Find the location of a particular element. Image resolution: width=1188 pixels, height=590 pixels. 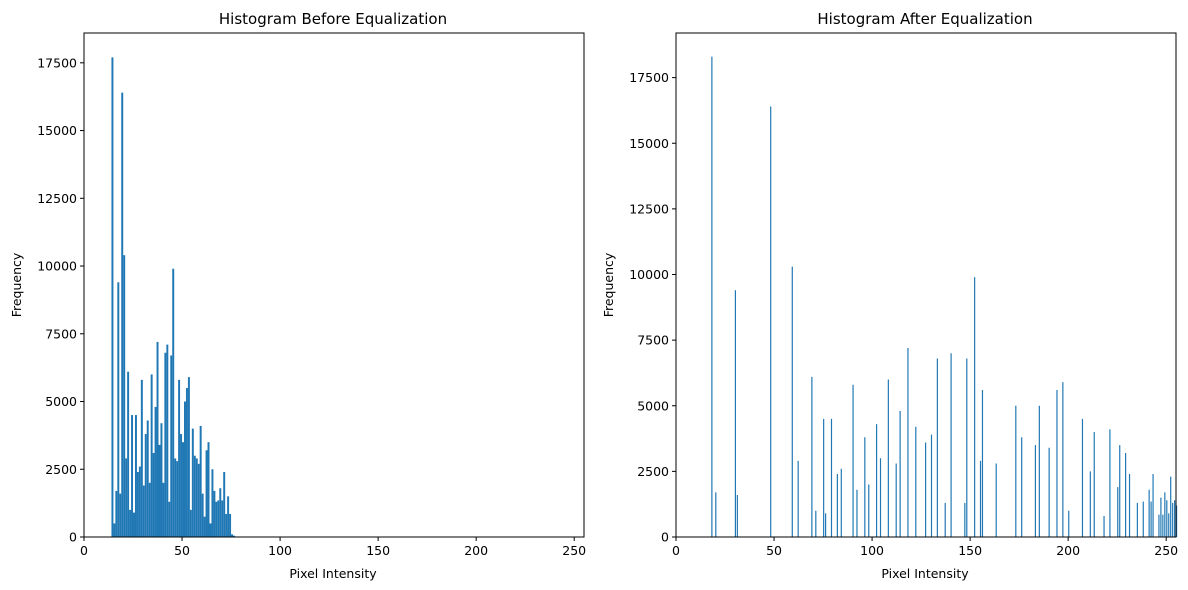

x-tick-label: 200 is located at coordinates (1068, 550).